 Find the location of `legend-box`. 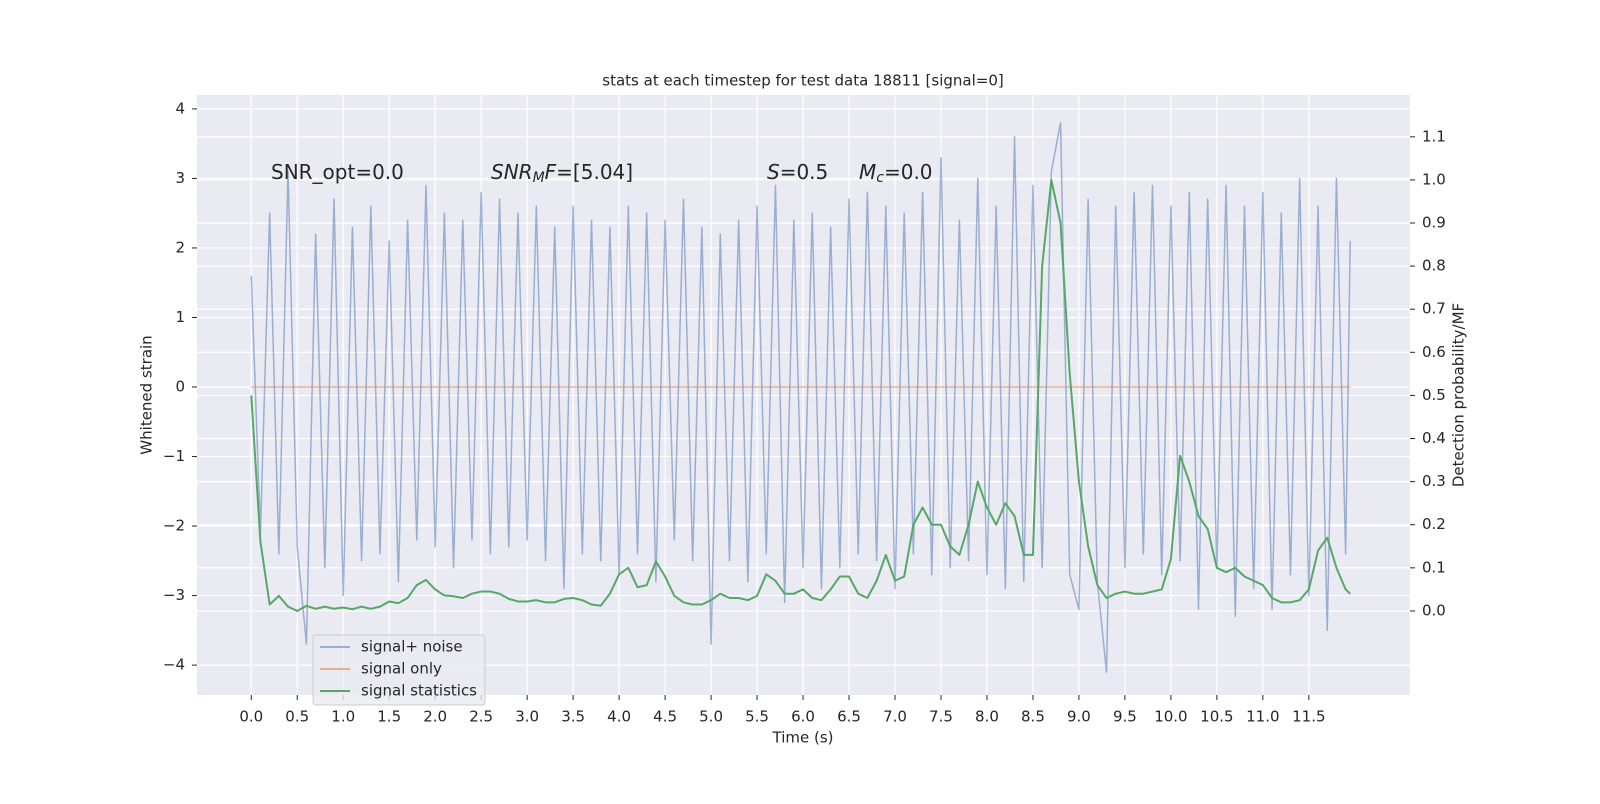

legend-box is located at coordinates (399, 670).